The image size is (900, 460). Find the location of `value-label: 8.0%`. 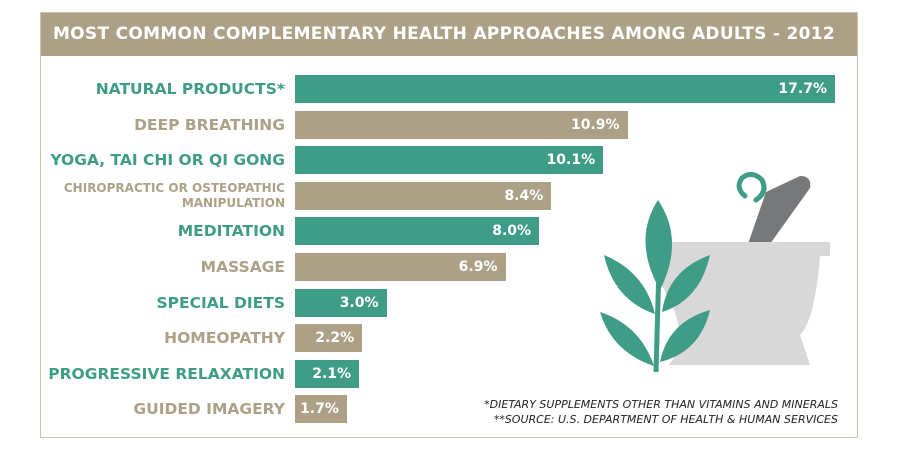

value-label: 8.0% is located at coordinates (512, 231).